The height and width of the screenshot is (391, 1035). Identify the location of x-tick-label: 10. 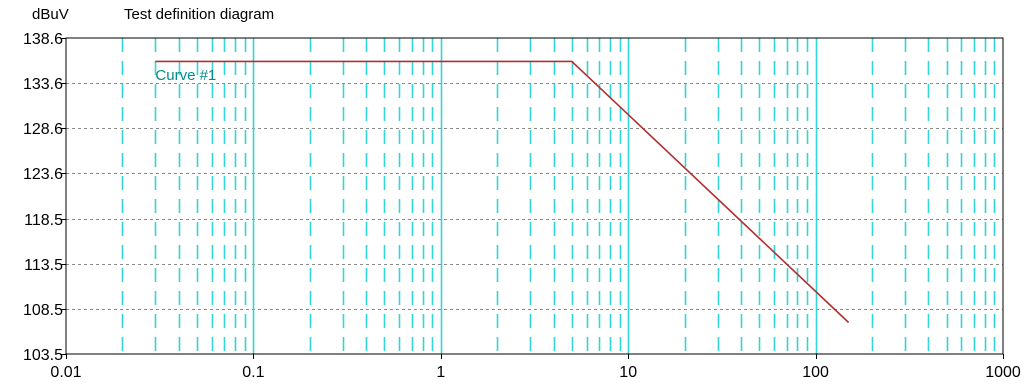
(628, 372).